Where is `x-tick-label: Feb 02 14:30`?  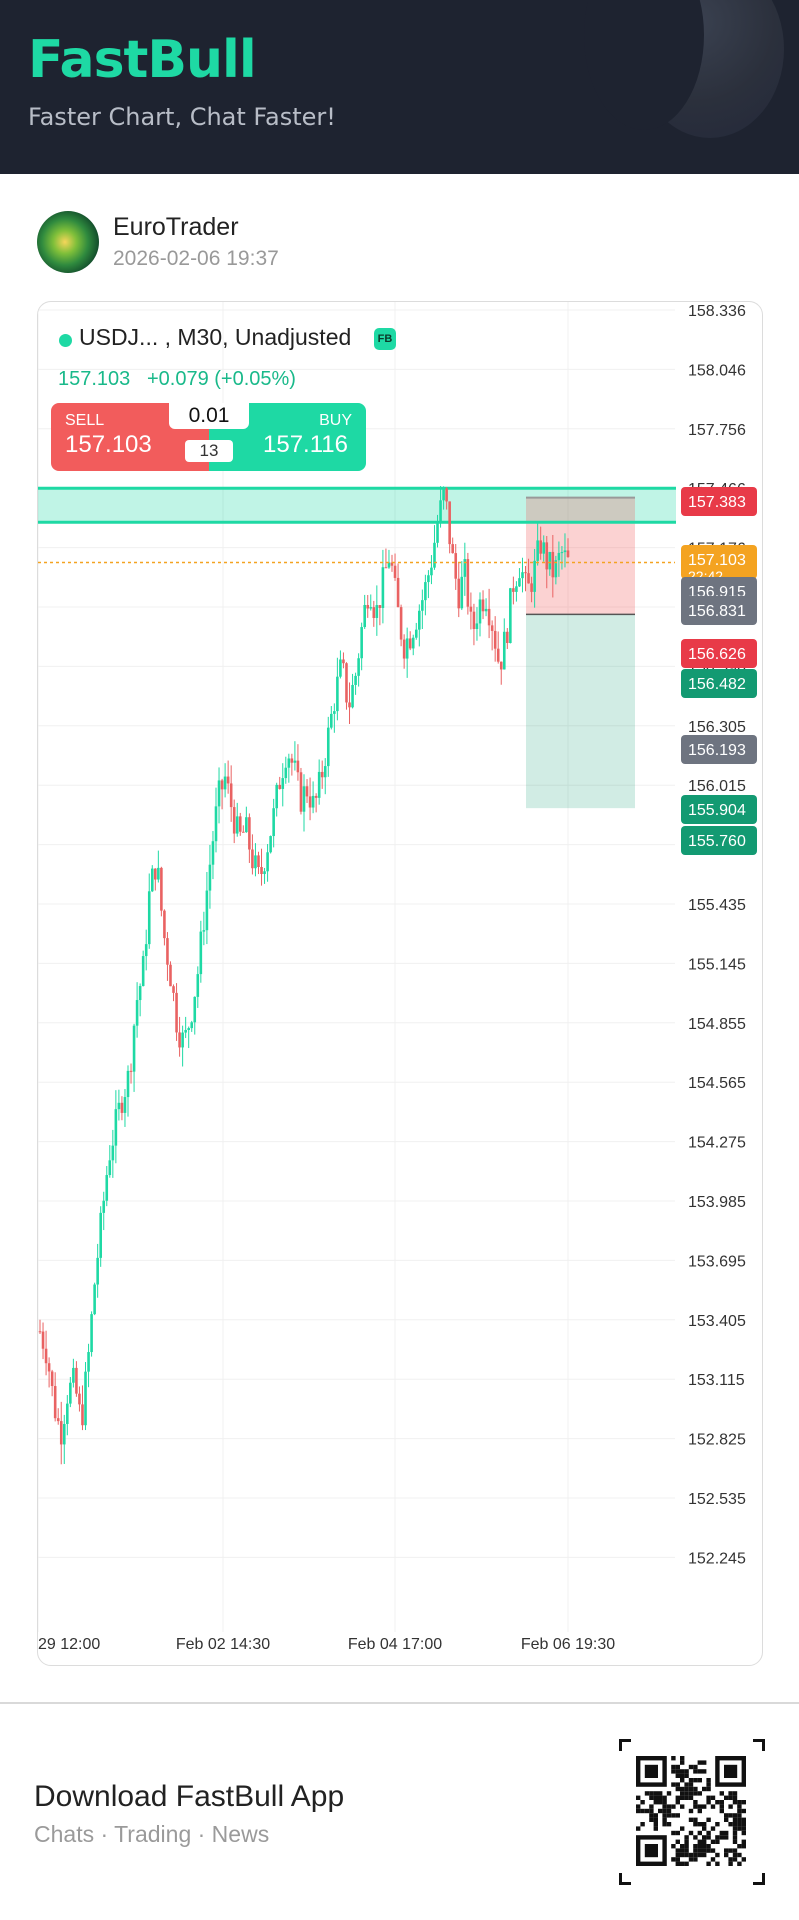 x-tick-label: Feb 02 14:30 is located at coordinates (223, 1644).